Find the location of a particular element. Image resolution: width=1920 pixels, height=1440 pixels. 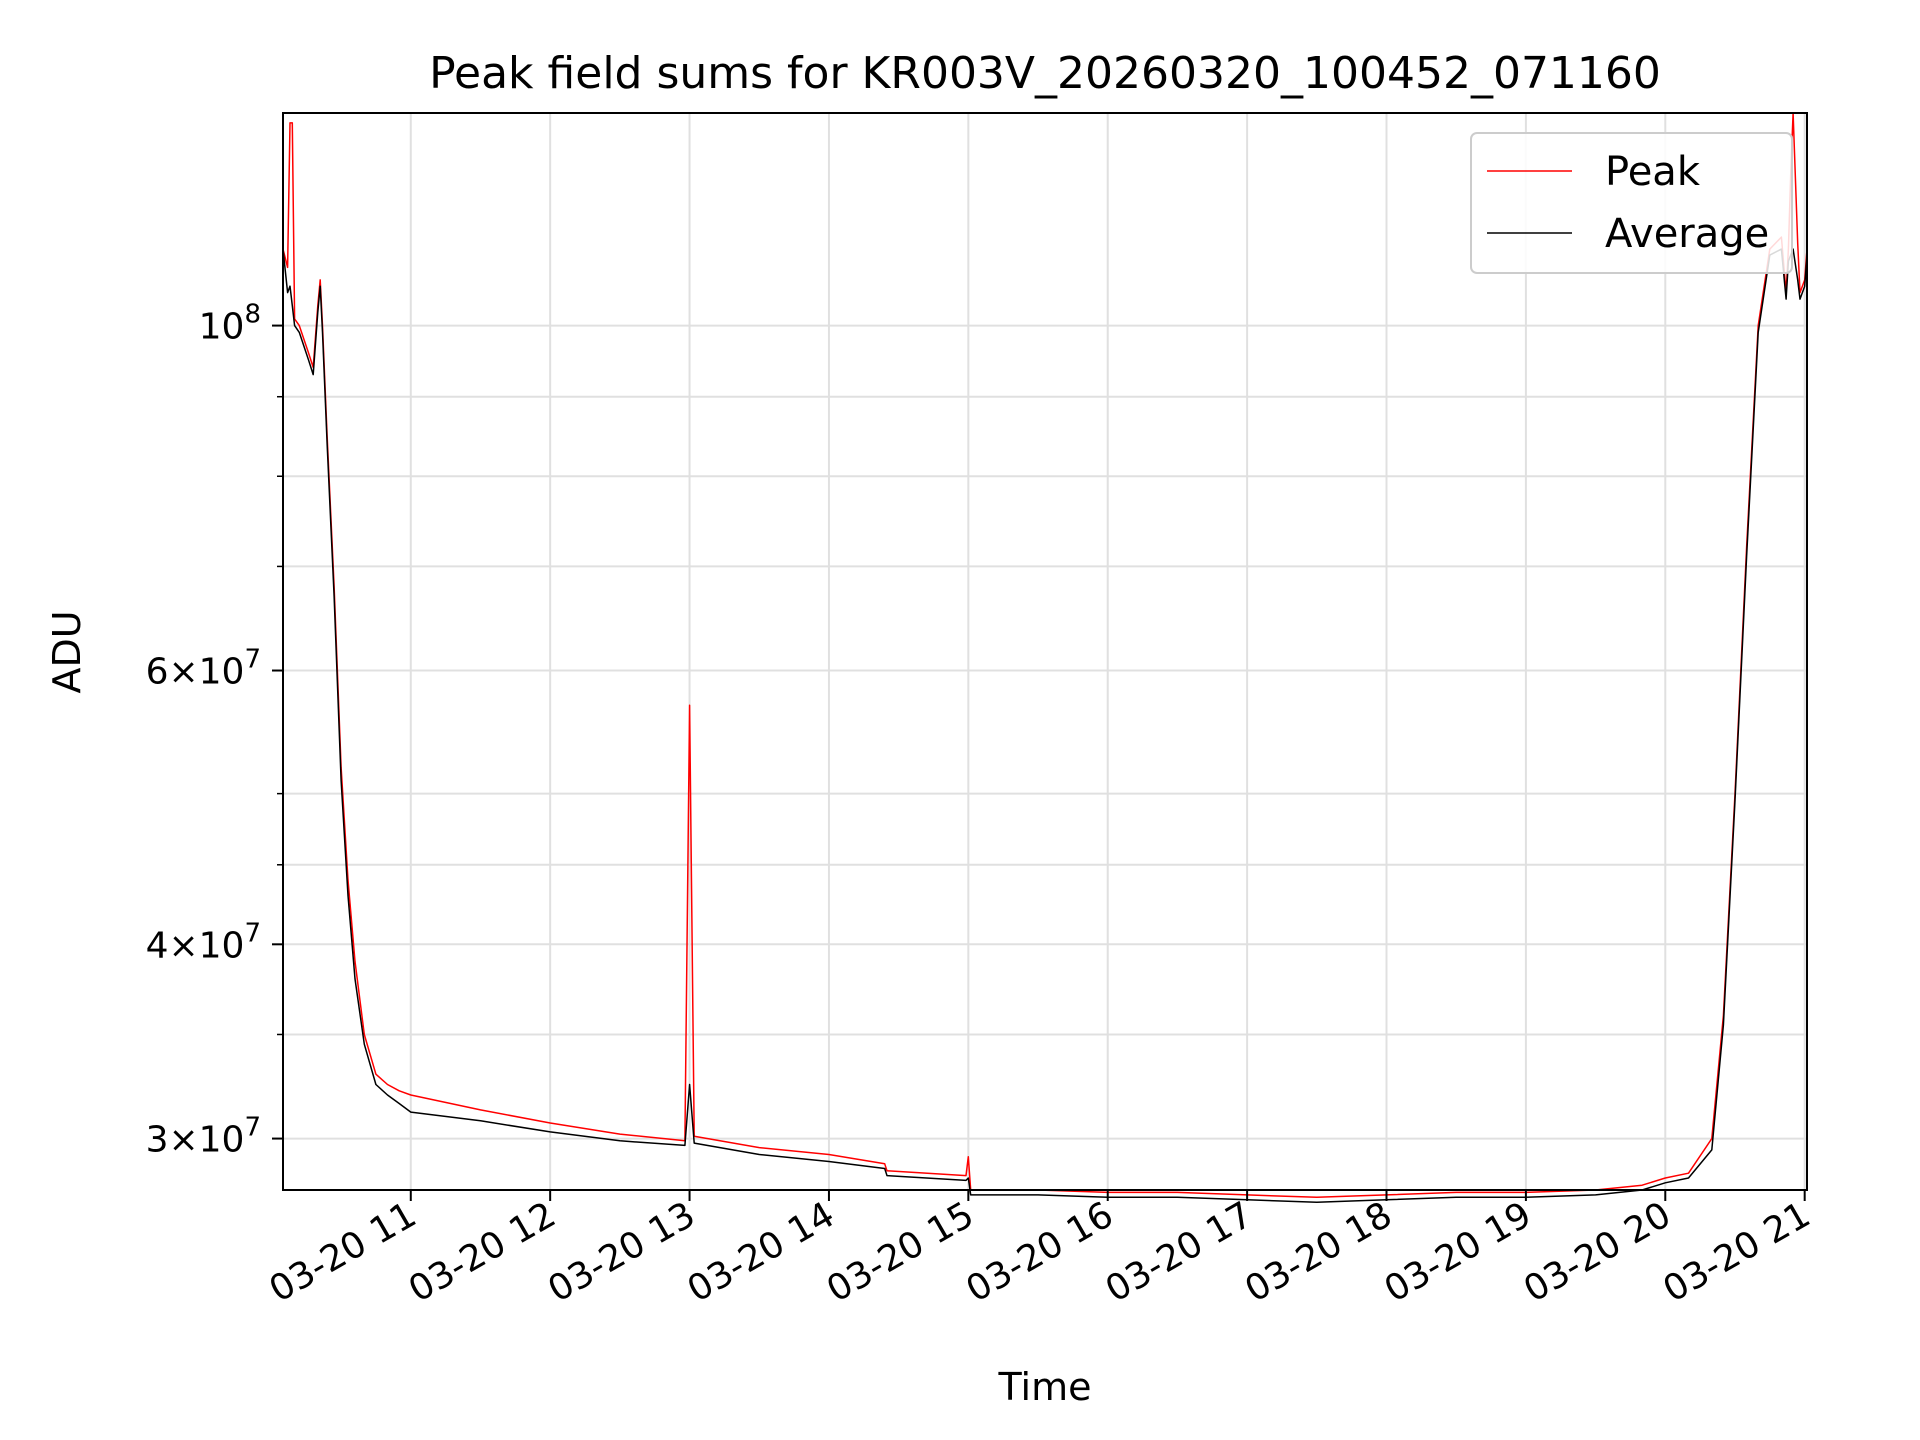

legend: Peak Average is located at coordinates (1631, 203).